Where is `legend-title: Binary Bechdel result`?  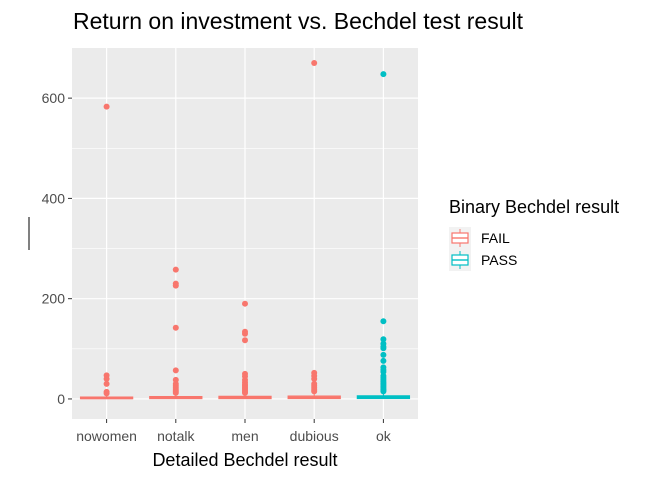
legend-title: Binary Bechdel result is located at coordinates (534, 207).